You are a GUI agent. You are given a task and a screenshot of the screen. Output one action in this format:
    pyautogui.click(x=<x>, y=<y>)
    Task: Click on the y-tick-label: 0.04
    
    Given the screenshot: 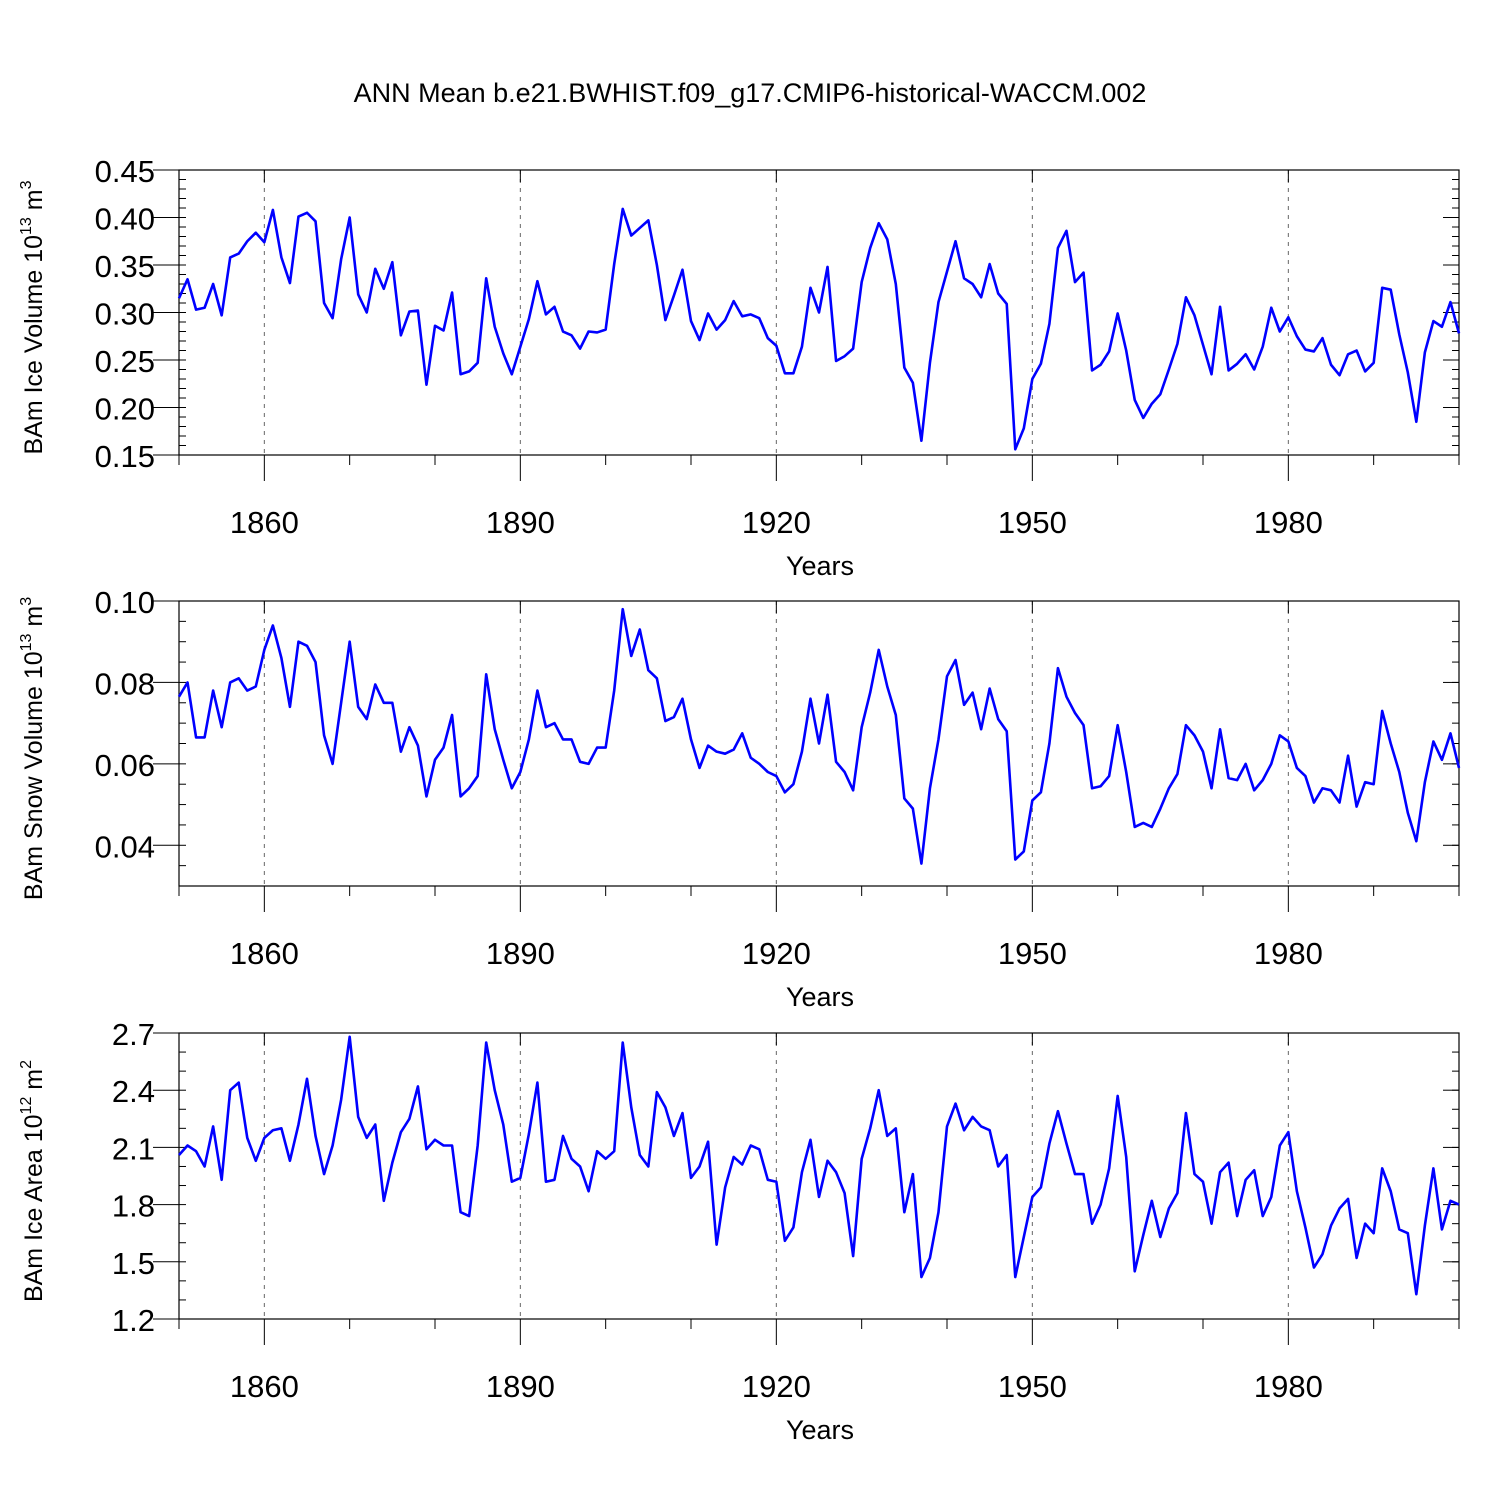 What is the action you would take?
    pyautogui.click(x=125, y=846)
    